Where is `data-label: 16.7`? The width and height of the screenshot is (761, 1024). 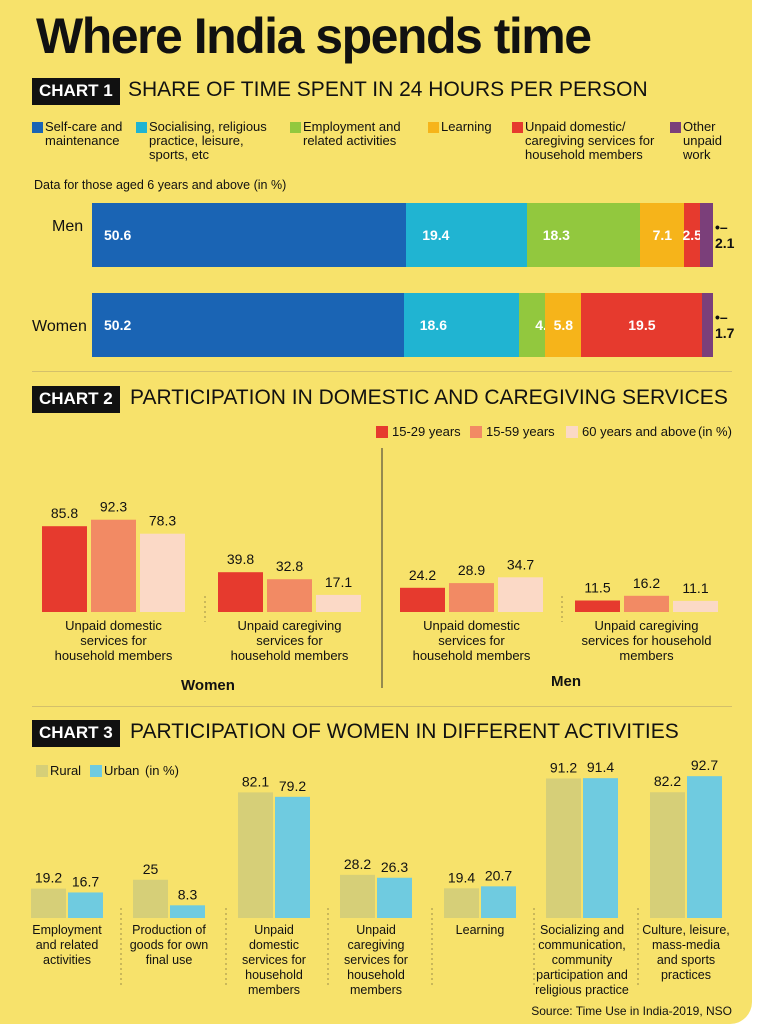
data-label: 16.7 is located at coordinates (85, 881).